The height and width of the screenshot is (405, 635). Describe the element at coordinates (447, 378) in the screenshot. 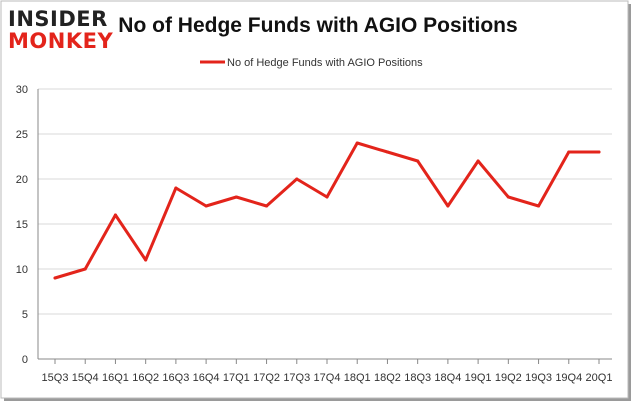

I see `x-tick-label: 18Q4` at that location.